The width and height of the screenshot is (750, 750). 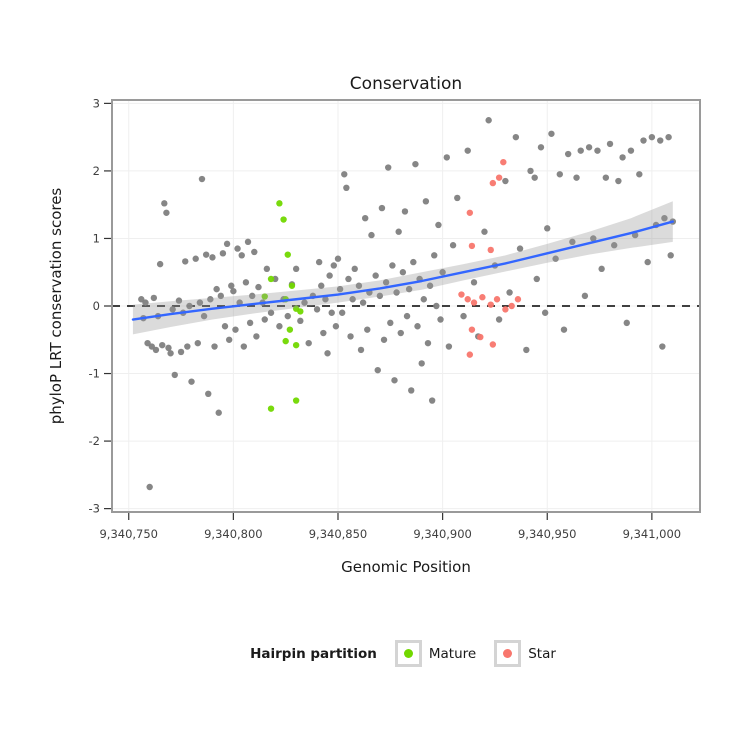 What do you see at coordinates (542, 653) in the screenshot?
I see `legend-label-star: Star` at bounding box center [542, 653].